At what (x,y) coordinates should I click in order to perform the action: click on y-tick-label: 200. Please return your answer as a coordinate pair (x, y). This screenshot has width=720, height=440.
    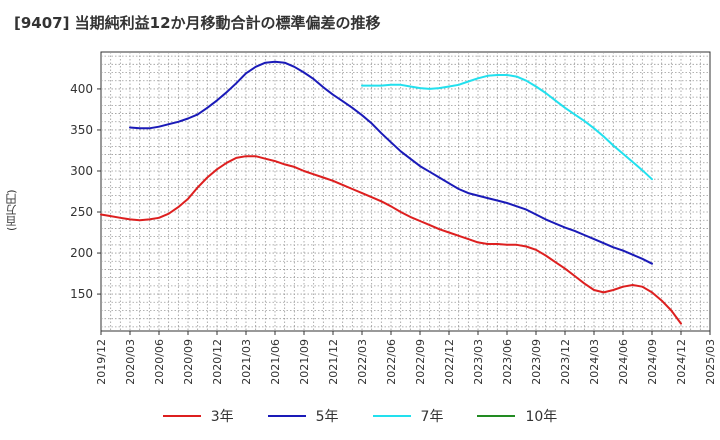
    Looking at the image, I should click on (81, 253).